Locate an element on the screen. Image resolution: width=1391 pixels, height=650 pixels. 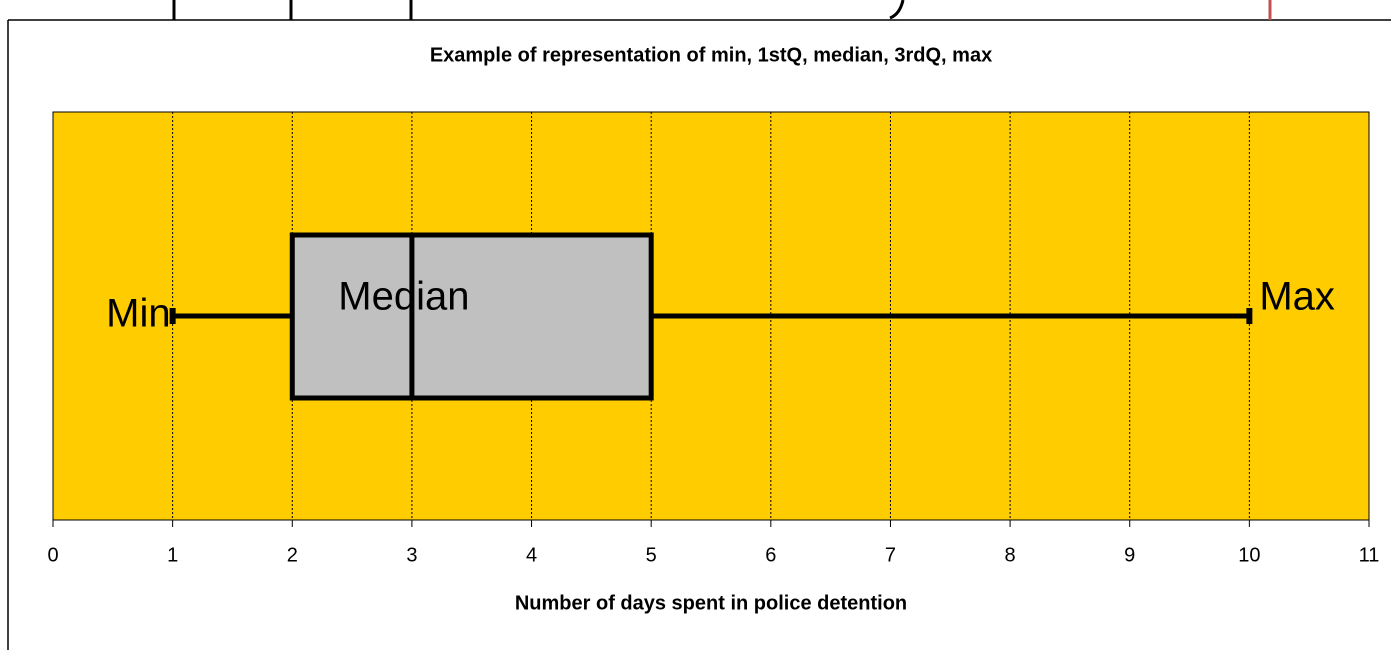
x-tick-label: 4 is located at coordinates (531, 555).